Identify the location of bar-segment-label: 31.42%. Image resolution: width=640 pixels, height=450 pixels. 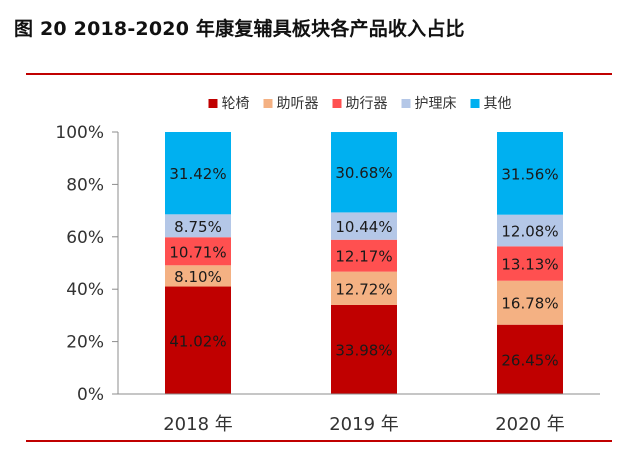
(197, 174).